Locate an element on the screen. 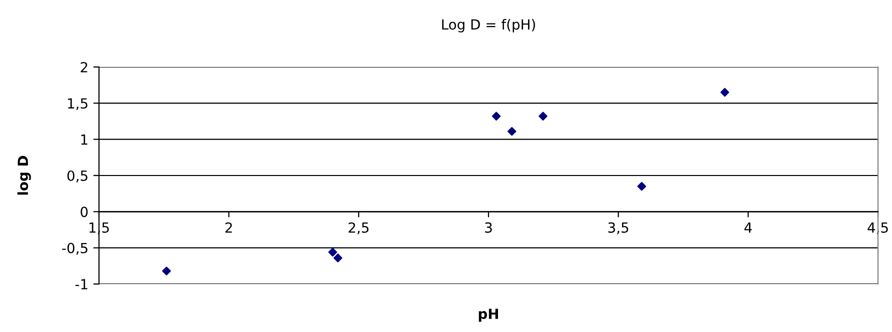 This screenshot has height=332, width=892. y-axis-title: log D is located at coordinates (24, 175).